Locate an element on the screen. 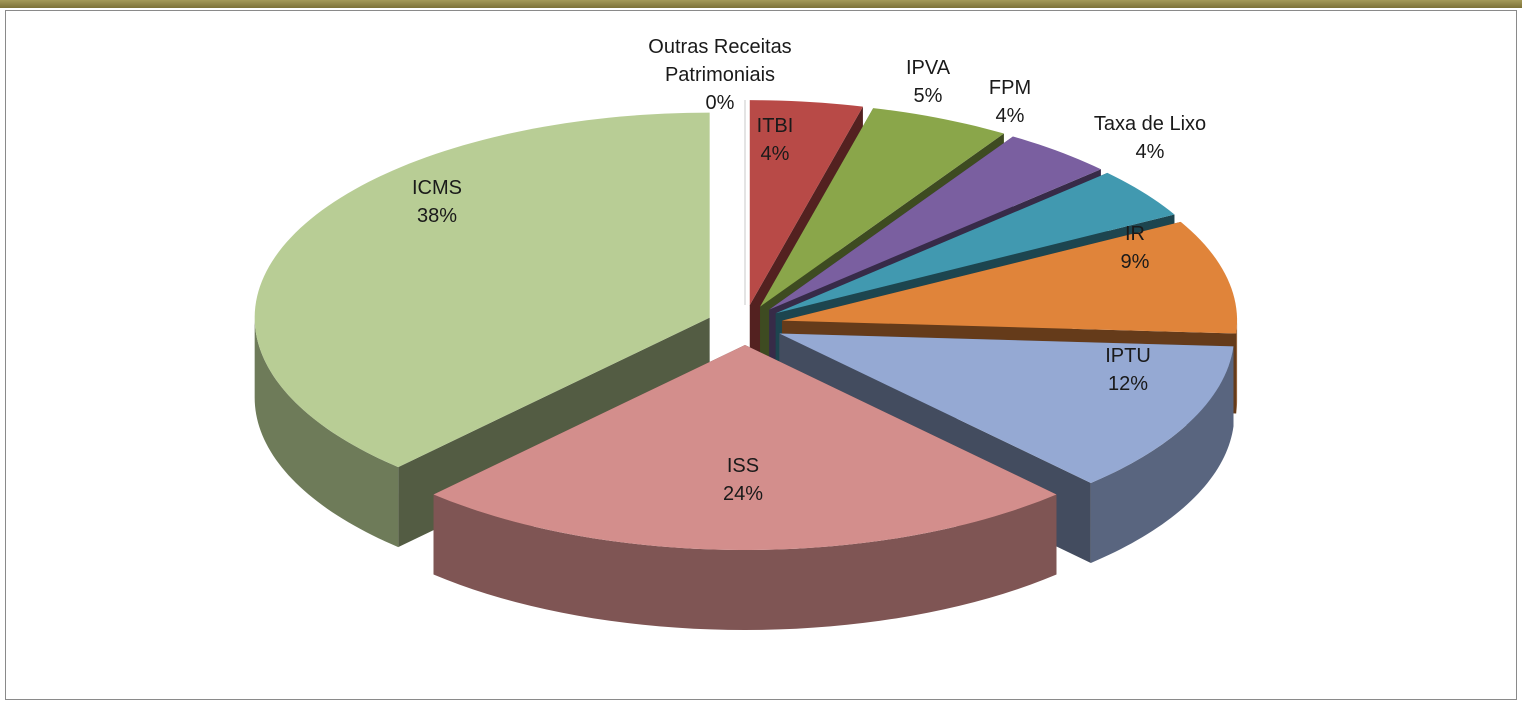  data-label: FPM 4% is located at coordinates (1010, 102).